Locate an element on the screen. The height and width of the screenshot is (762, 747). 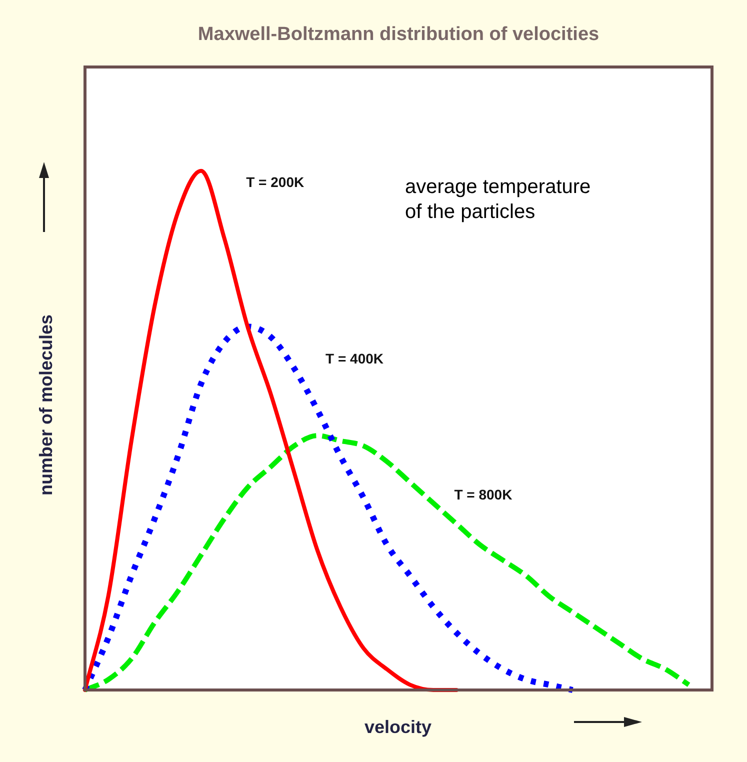
y-axis-title: number of molecules is located at coordinates (46, 405).